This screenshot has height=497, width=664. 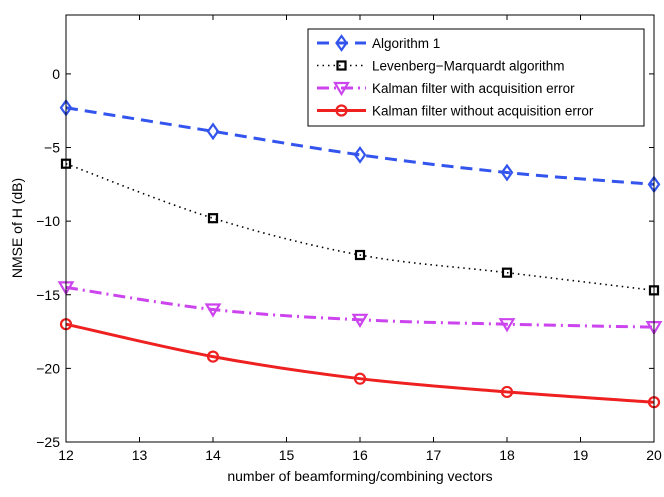 What do you see at coordinates (48, 442) in the screenshot?
I see `y-tick-label: −25` at bounding box center [48, 442].